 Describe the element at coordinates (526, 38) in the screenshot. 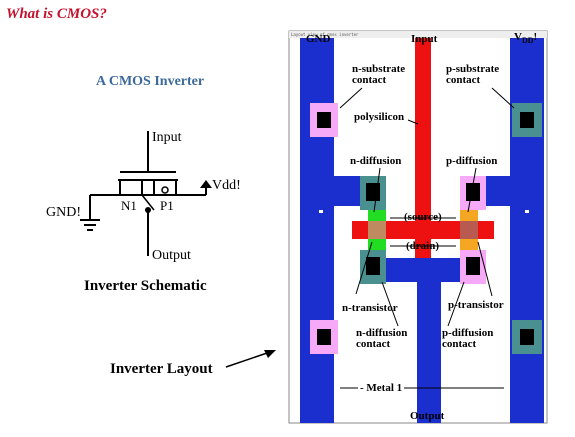

I see `layout-vdd-label: VDD!` at that location.